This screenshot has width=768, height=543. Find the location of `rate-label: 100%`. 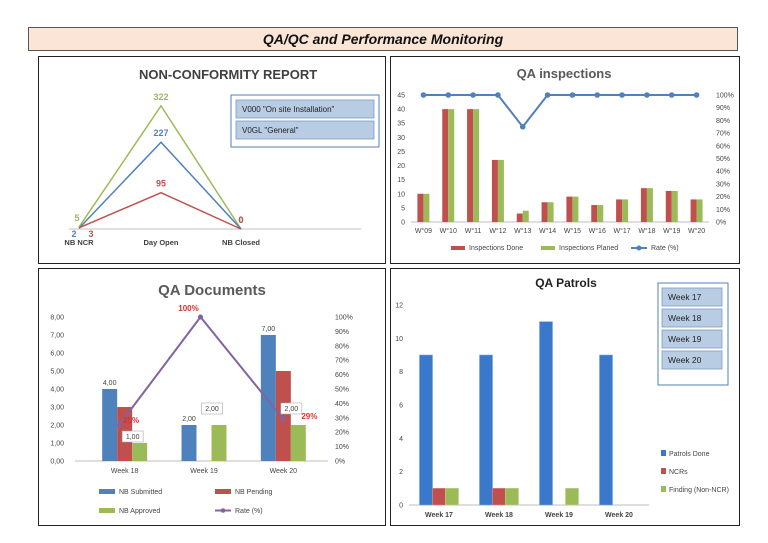

rate-label: 100% is located at coordinates (188, 308).